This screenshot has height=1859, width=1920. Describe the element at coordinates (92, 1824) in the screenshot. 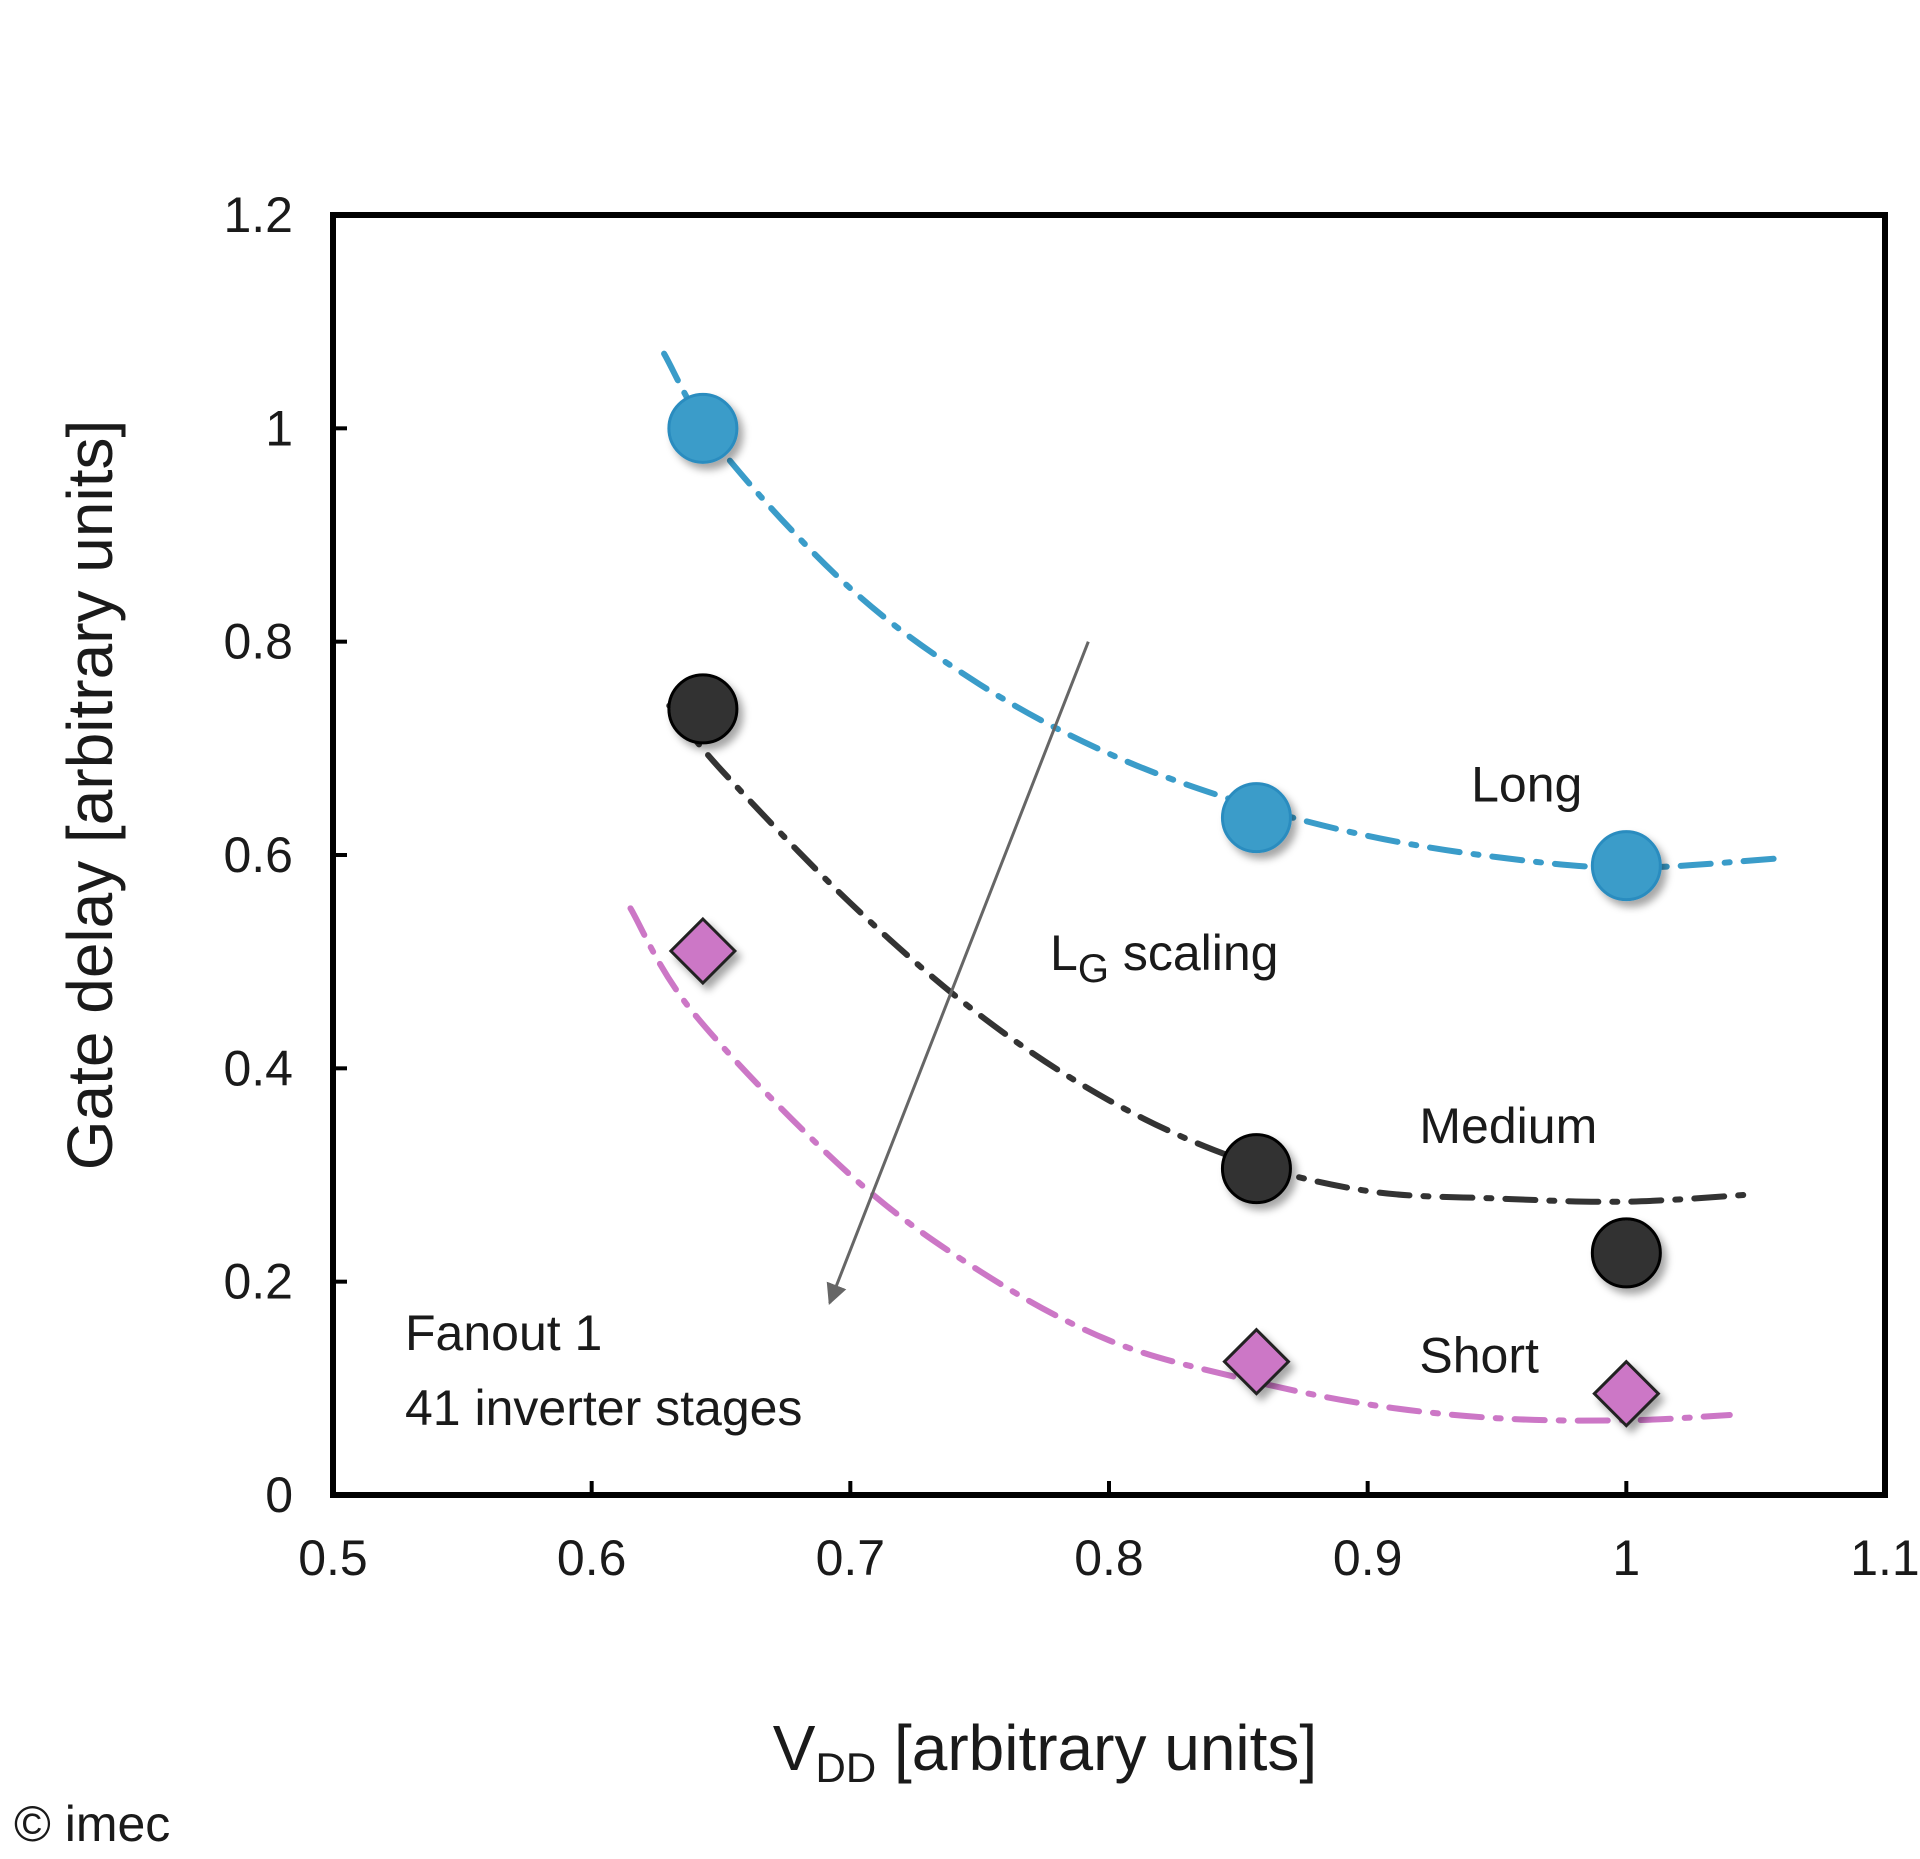

I see `imec-credit: © imec` at that location.